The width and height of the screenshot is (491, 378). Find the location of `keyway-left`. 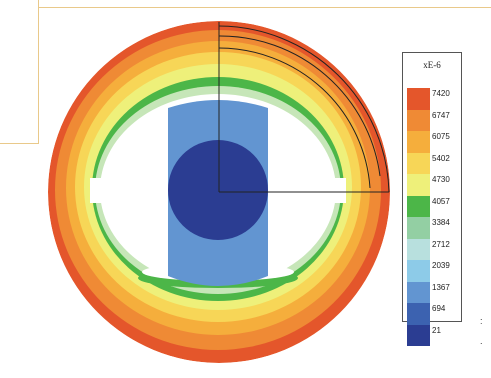

keyway-left is located at coordinates (110, 190).